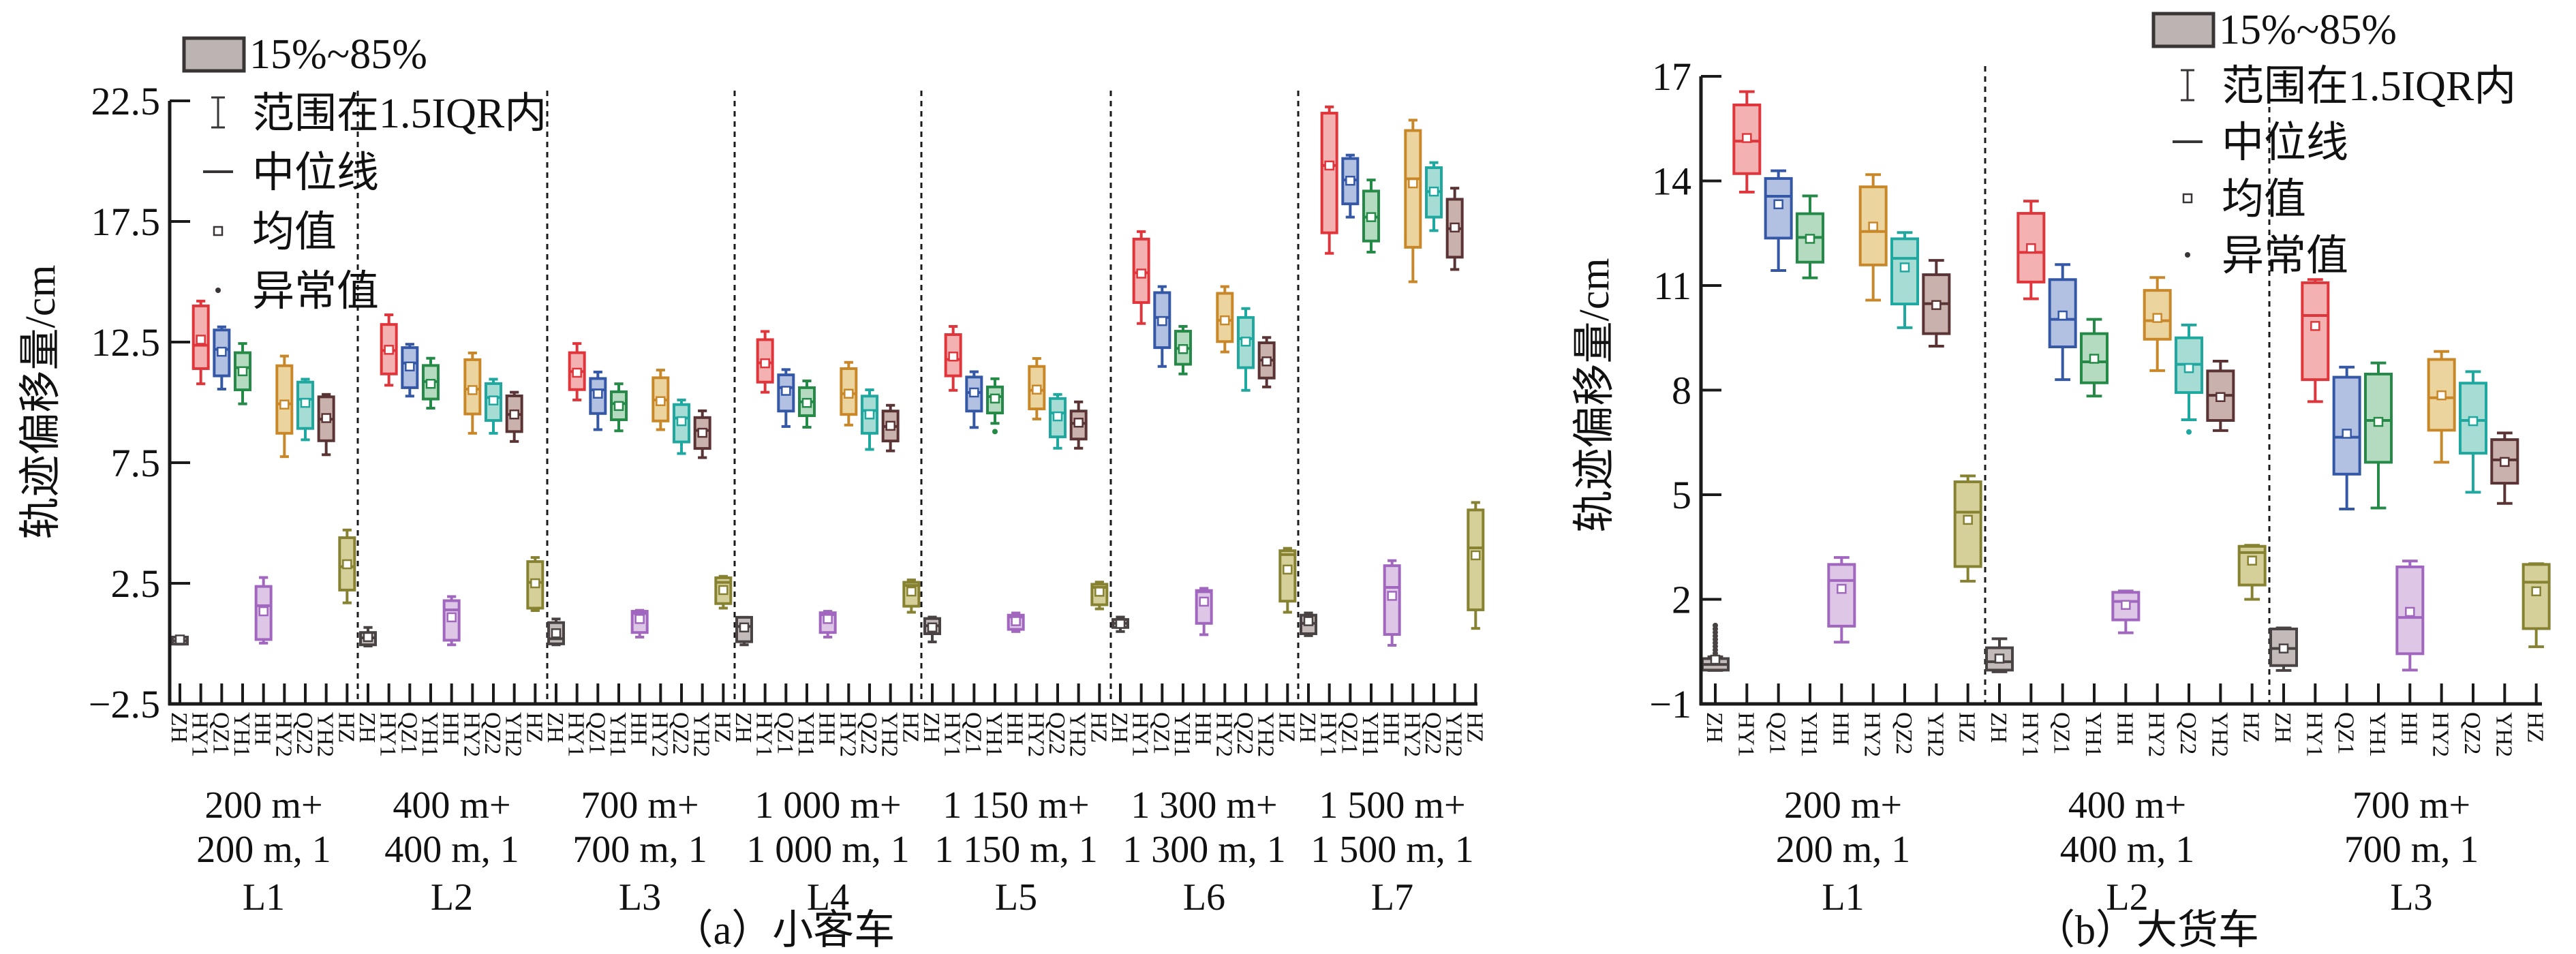 The image size is (2576, 954). Describe the element at coordinates (640, 897) in the screenshot. I see `group-label-name: L3` at that location.